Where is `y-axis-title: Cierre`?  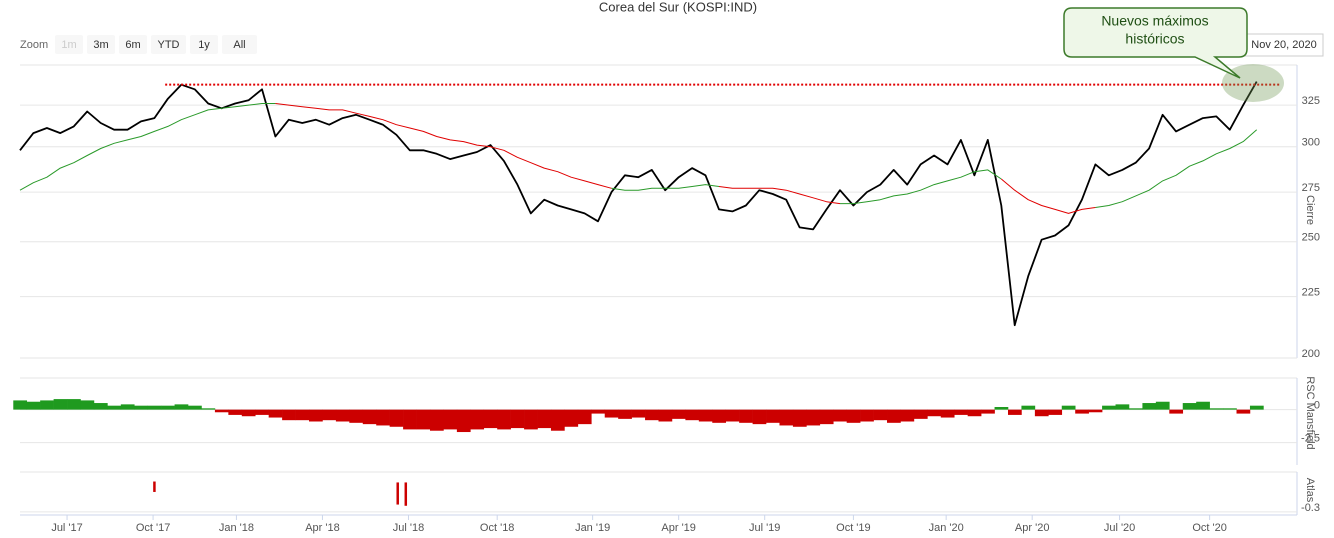
y-axis-title: Cierre is located at coordinates (1310, 210).